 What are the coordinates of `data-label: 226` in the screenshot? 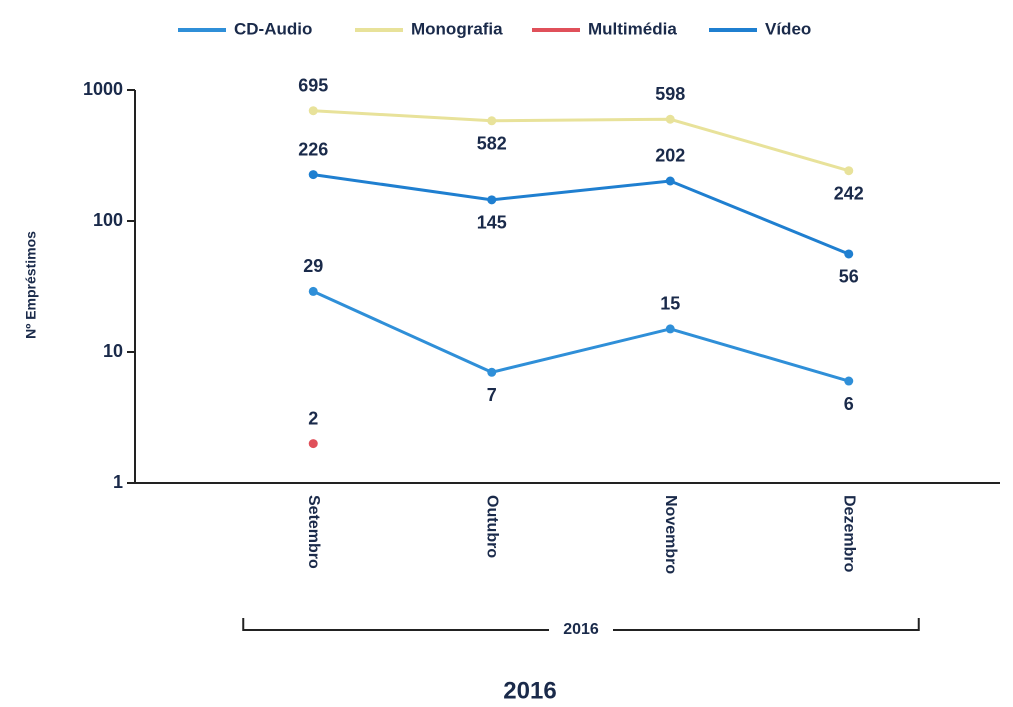 It's located at (313, 149).